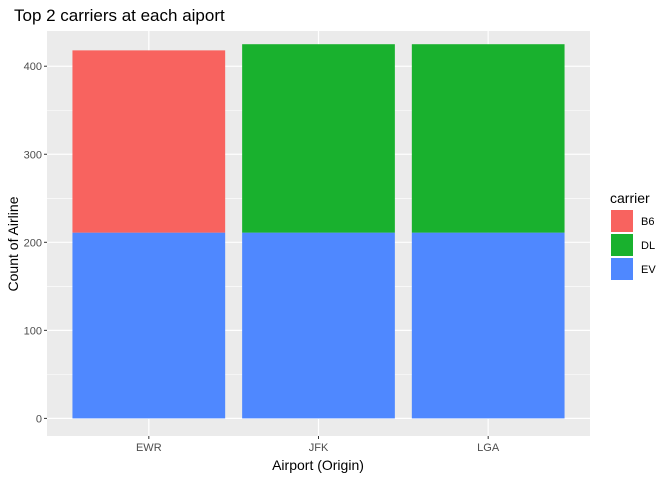 Image resolution: width=672 pixels, height=480 pixels. I want to click on x-axis: EWR JFK LGA, so click(318, 445).